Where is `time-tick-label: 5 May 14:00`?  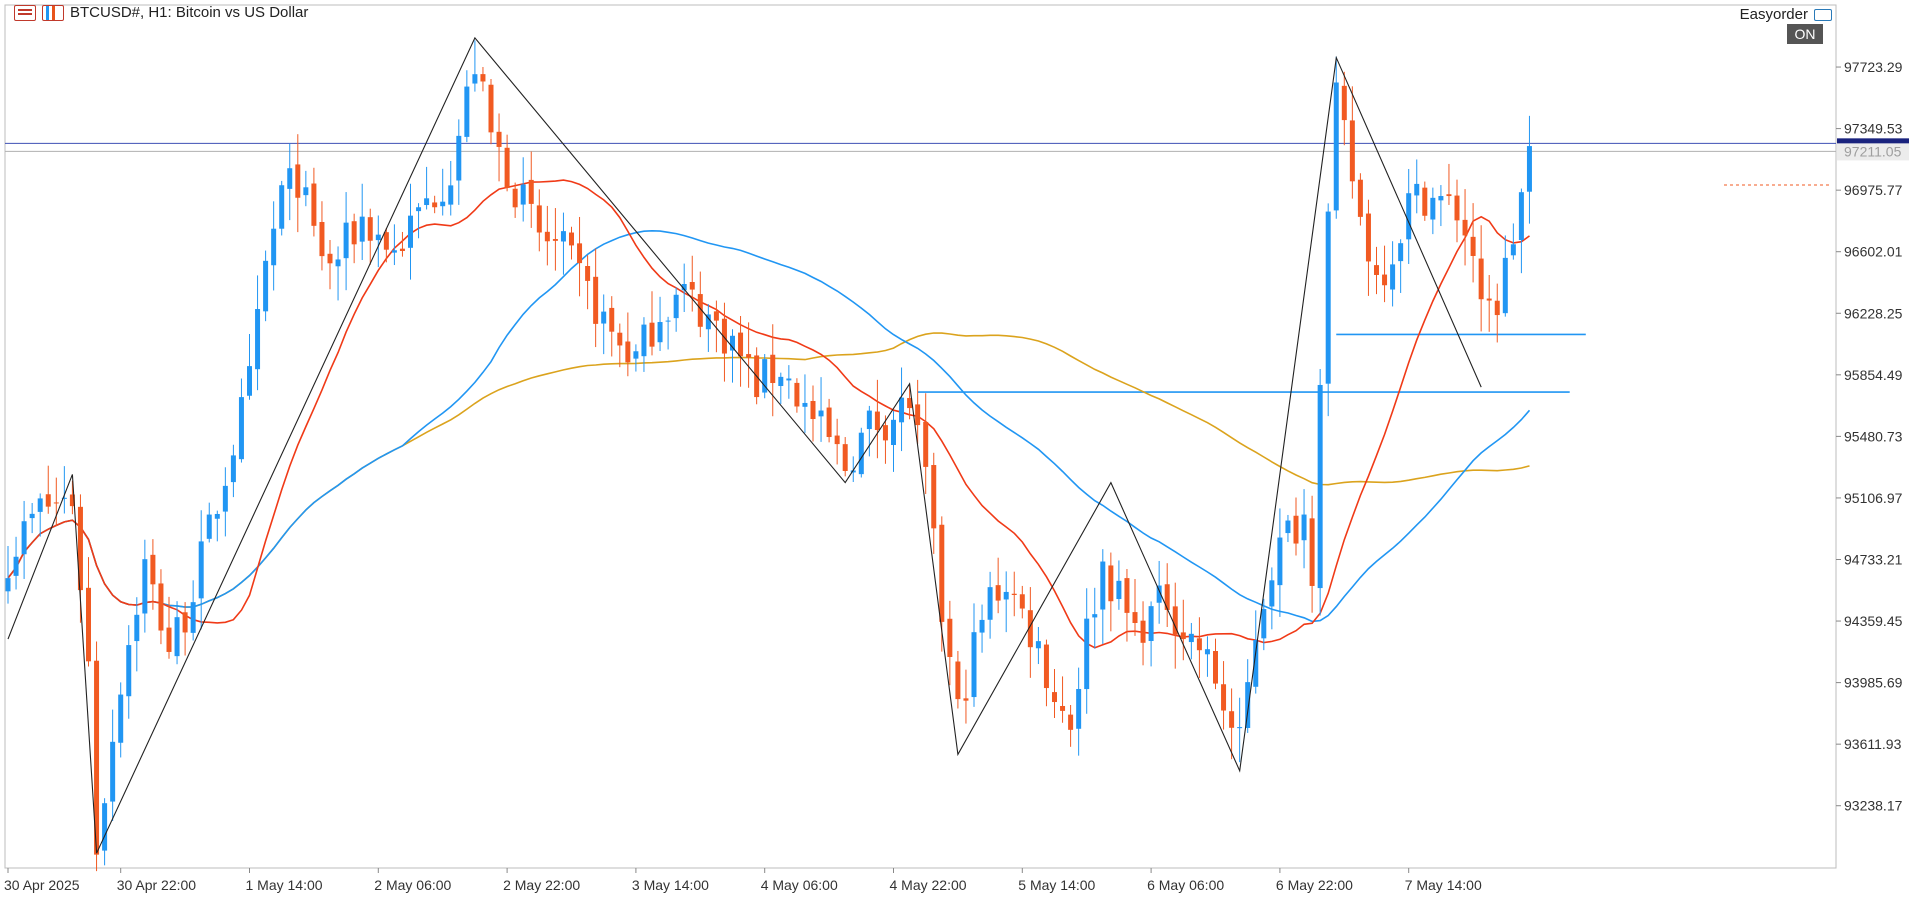 time-tick-label: 5 May 14:00 is located at coordinates (1056, 885).